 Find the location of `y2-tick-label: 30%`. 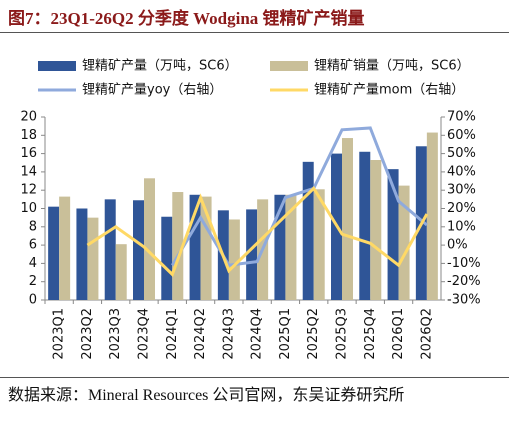

y2-tick-label: 30% is located at coordinates (461, 190).